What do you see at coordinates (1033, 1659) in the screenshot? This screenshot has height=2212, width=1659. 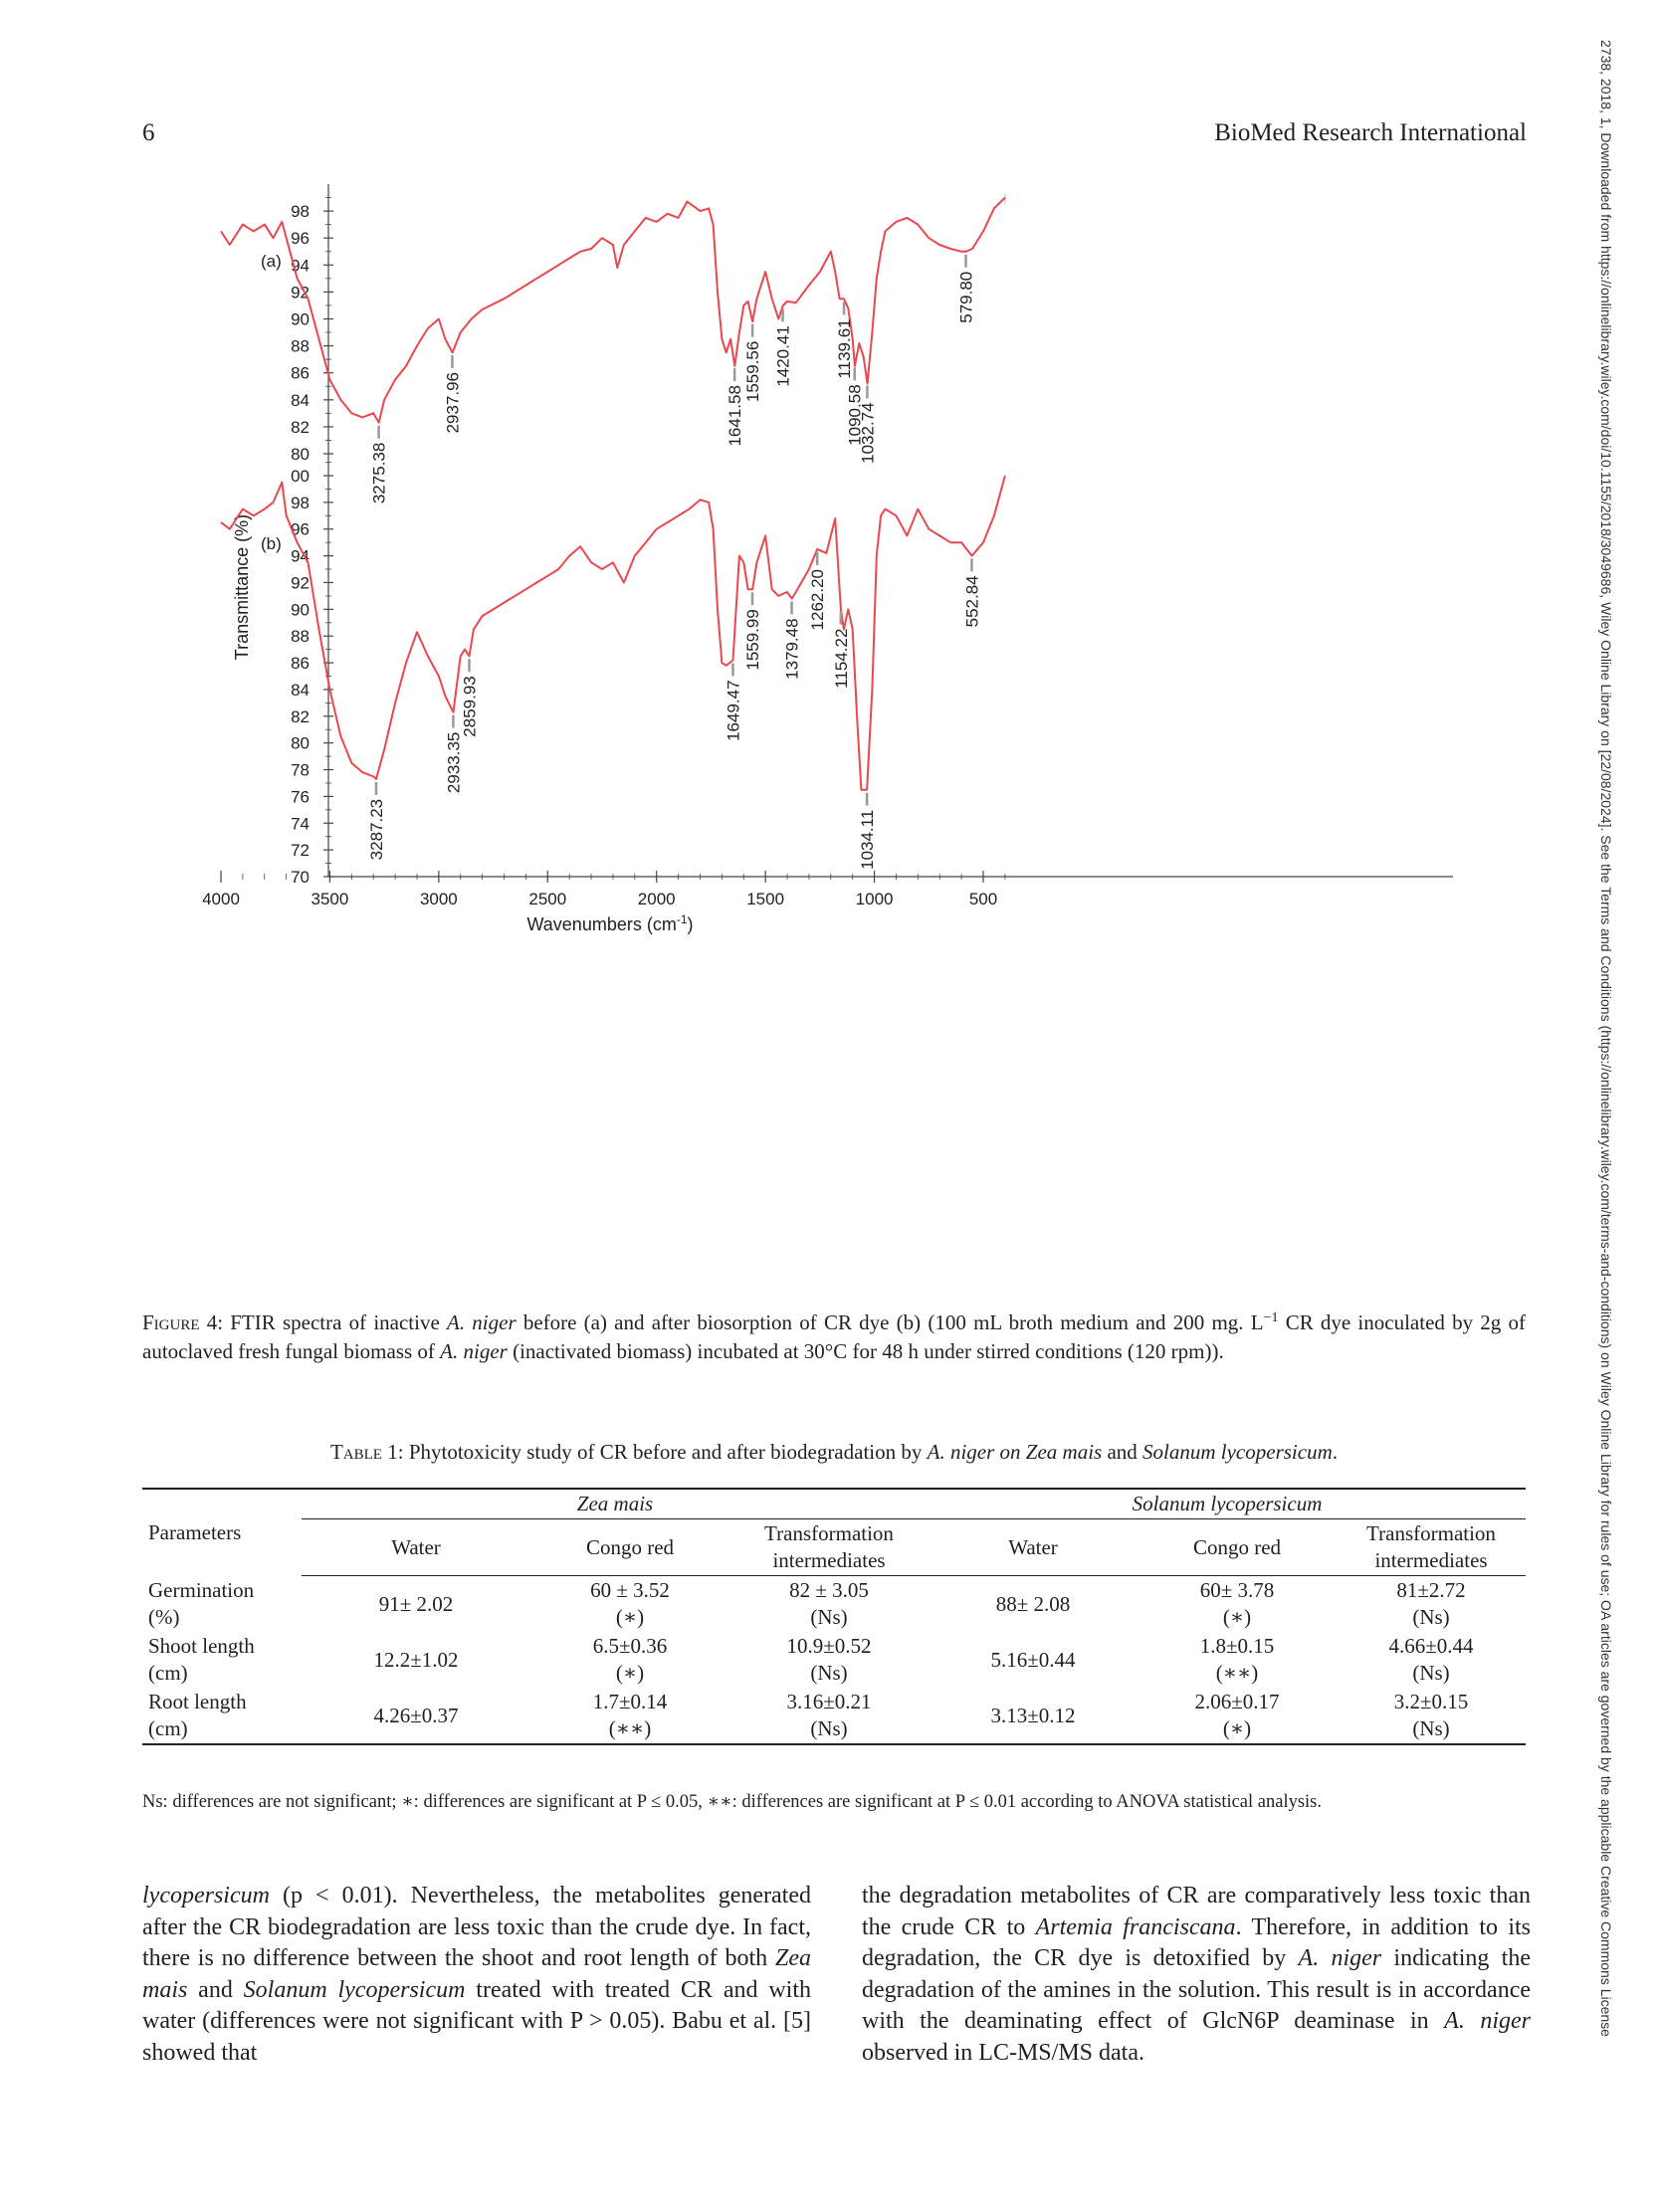 I see `table-cell: 5.16±0.44` at bounding box center [1033, 1659].